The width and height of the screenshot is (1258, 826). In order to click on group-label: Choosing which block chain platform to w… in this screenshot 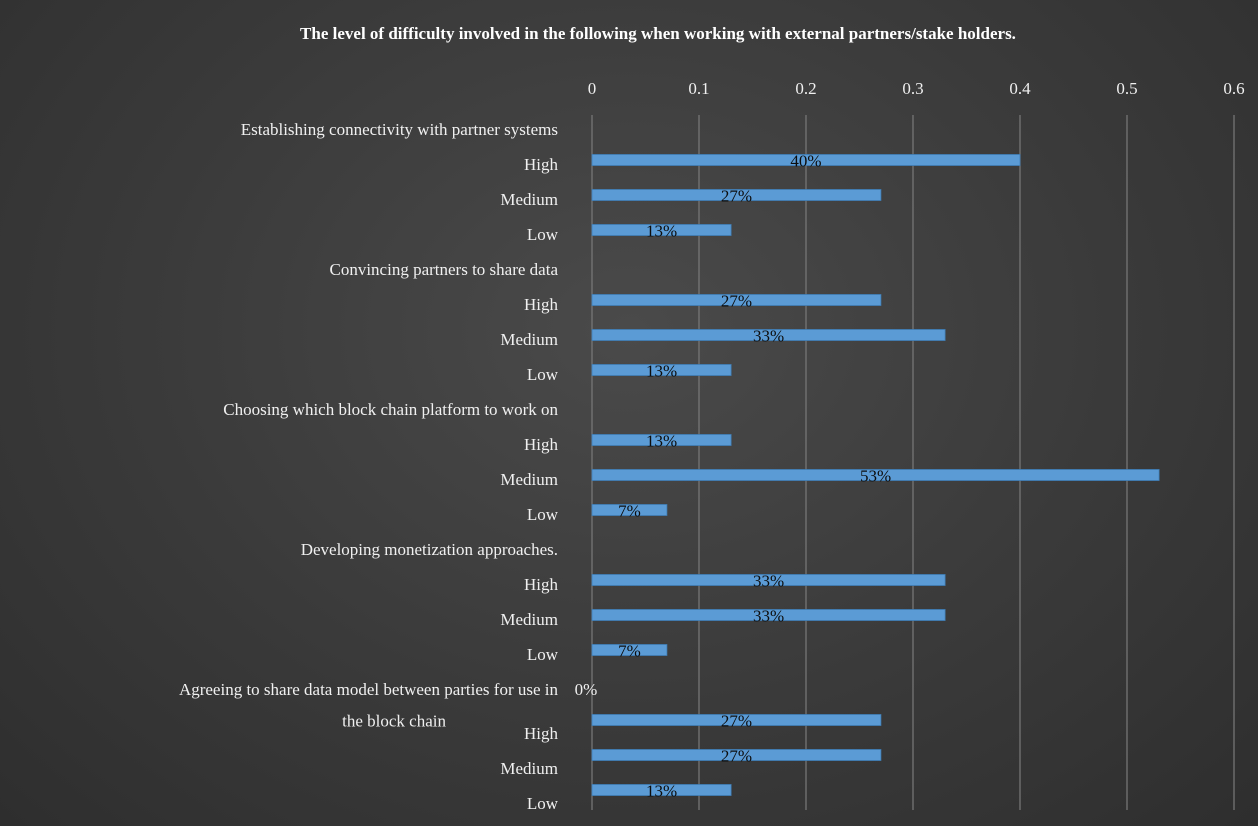, I will do `click(390, 409)`.